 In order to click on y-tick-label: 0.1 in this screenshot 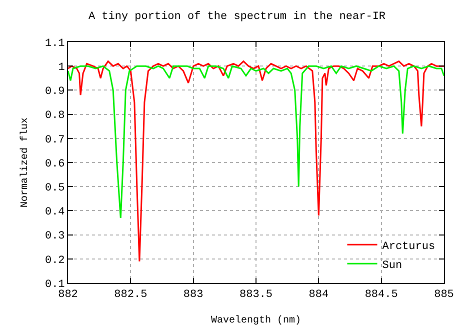, I will do `click(55, 284)`.